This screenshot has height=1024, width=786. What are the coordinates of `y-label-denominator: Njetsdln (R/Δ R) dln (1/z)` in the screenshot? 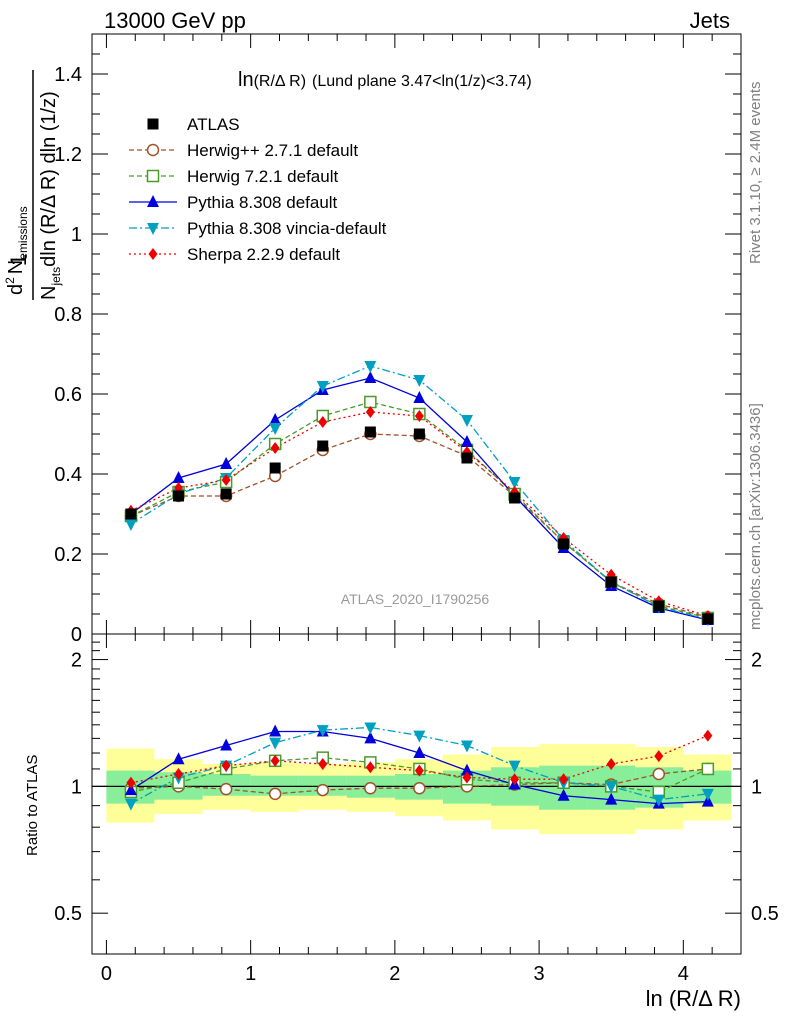 It's located at (50, 195).